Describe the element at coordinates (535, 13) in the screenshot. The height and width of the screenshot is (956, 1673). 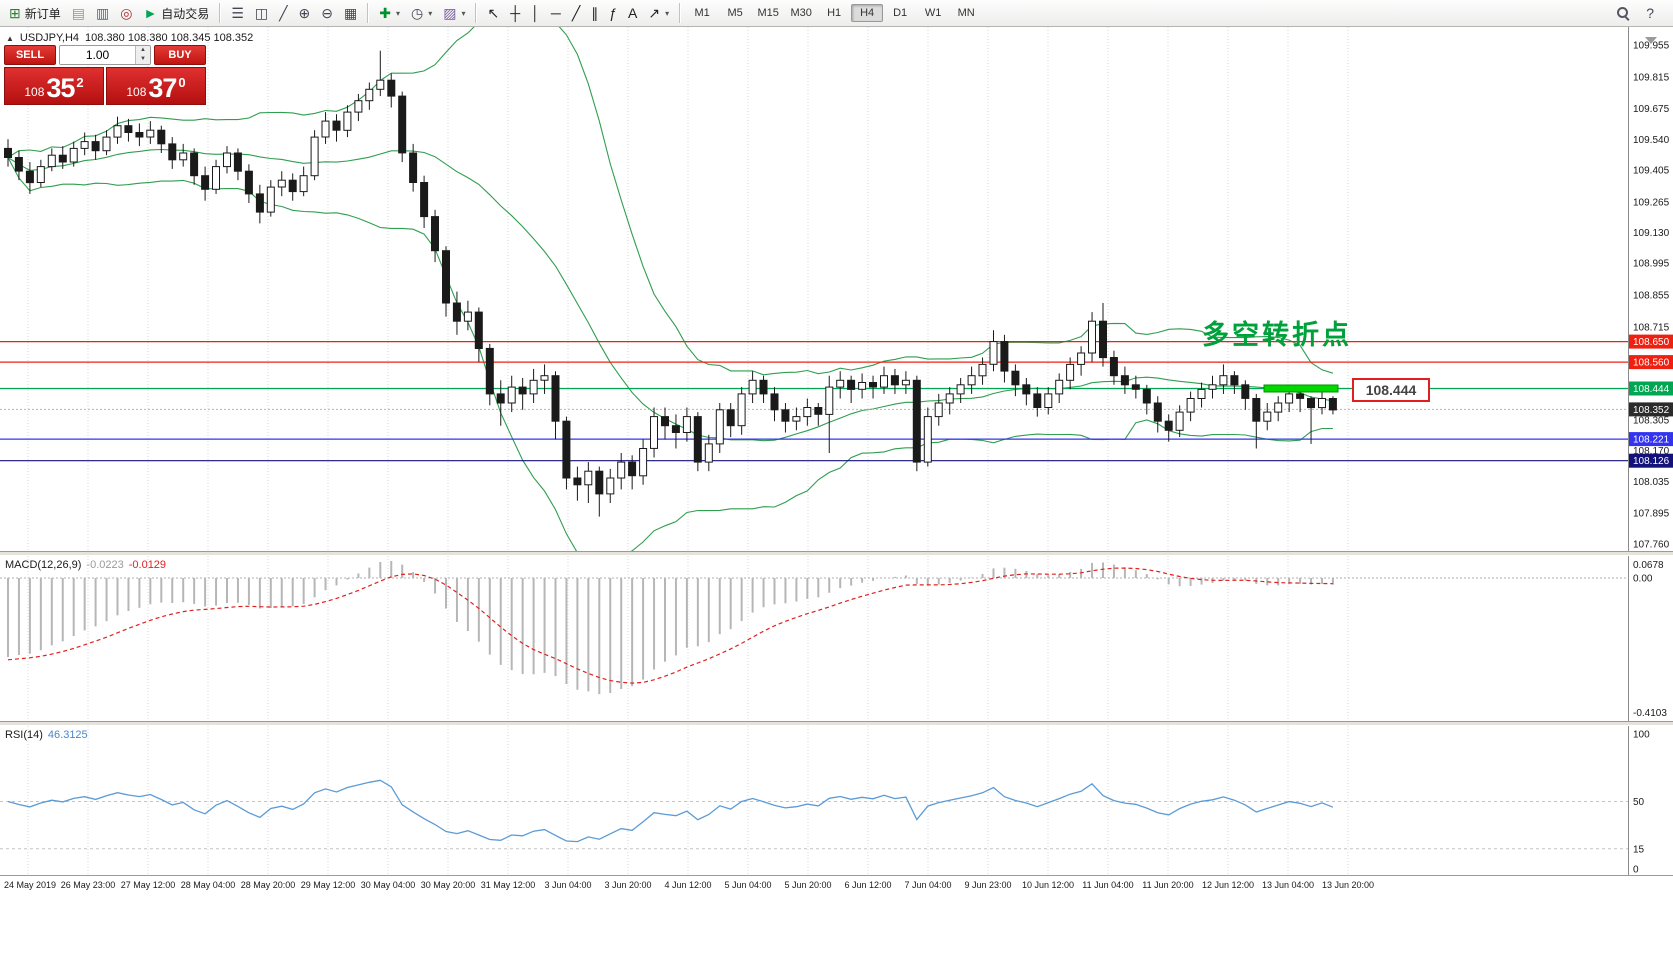
I see `vertical-line-icon: │` at that location.